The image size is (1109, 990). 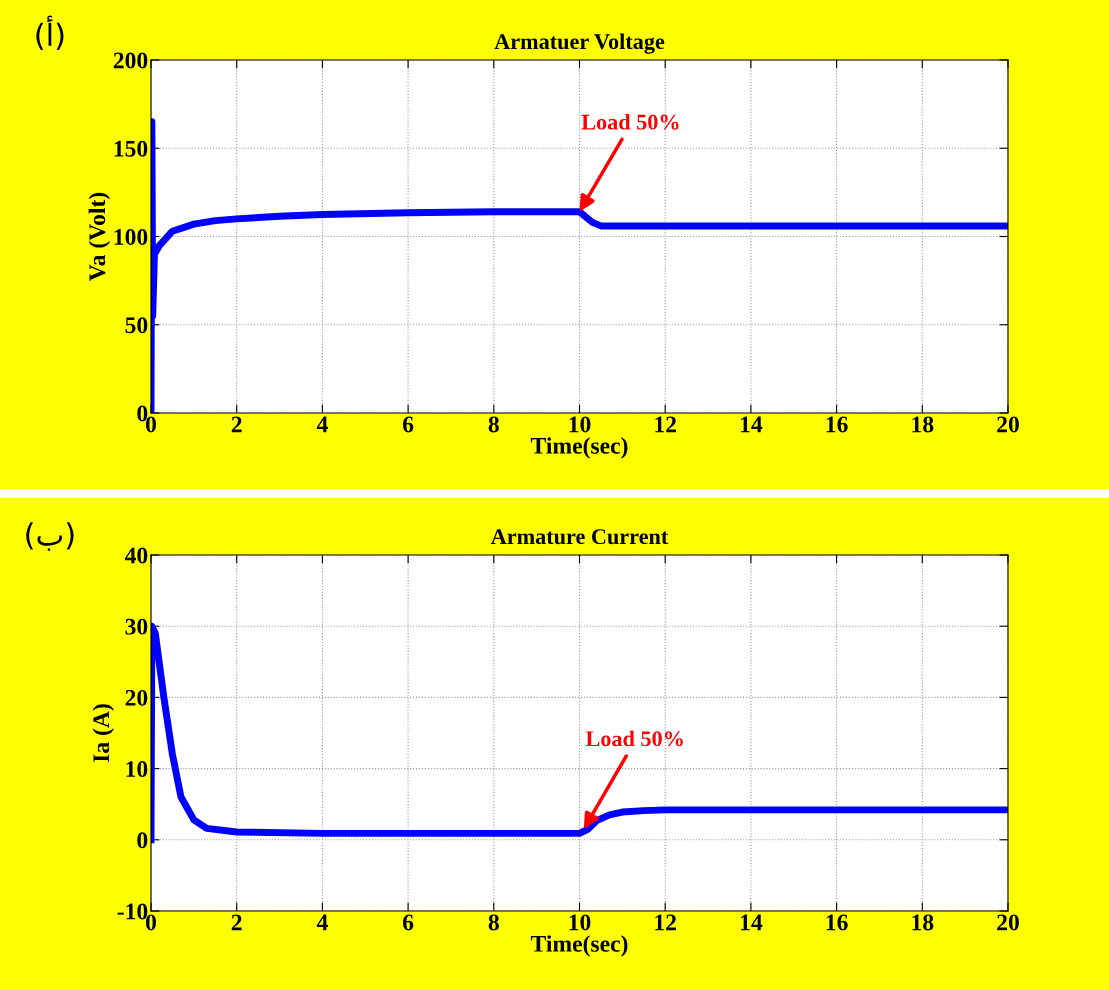 I want to click on y-tick-label: 150, so click(x=131, y=148).